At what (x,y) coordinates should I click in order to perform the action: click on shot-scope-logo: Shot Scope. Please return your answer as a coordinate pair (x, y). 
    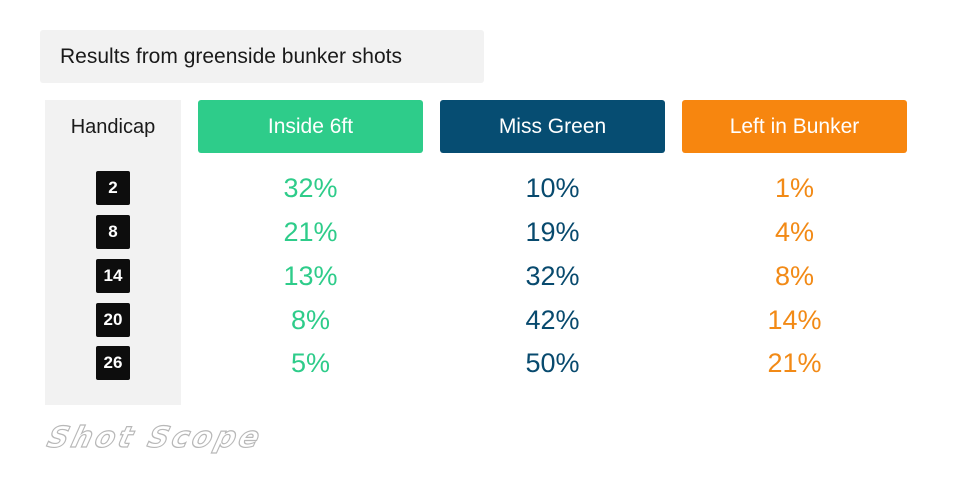
    Looking at the image, I should click on (155, 436).